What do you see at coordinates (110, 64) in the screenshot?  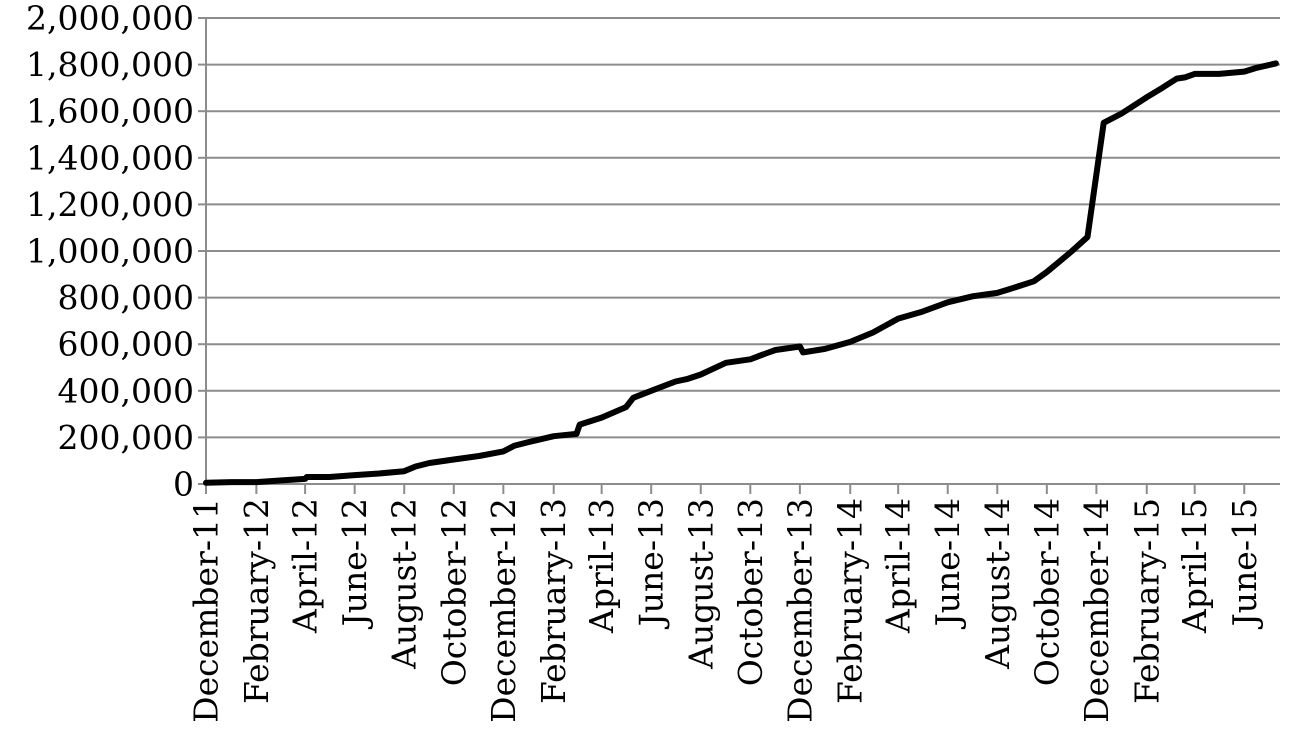 I see `y-tick-label: 1,800,000` at bounding box center [110, 64].